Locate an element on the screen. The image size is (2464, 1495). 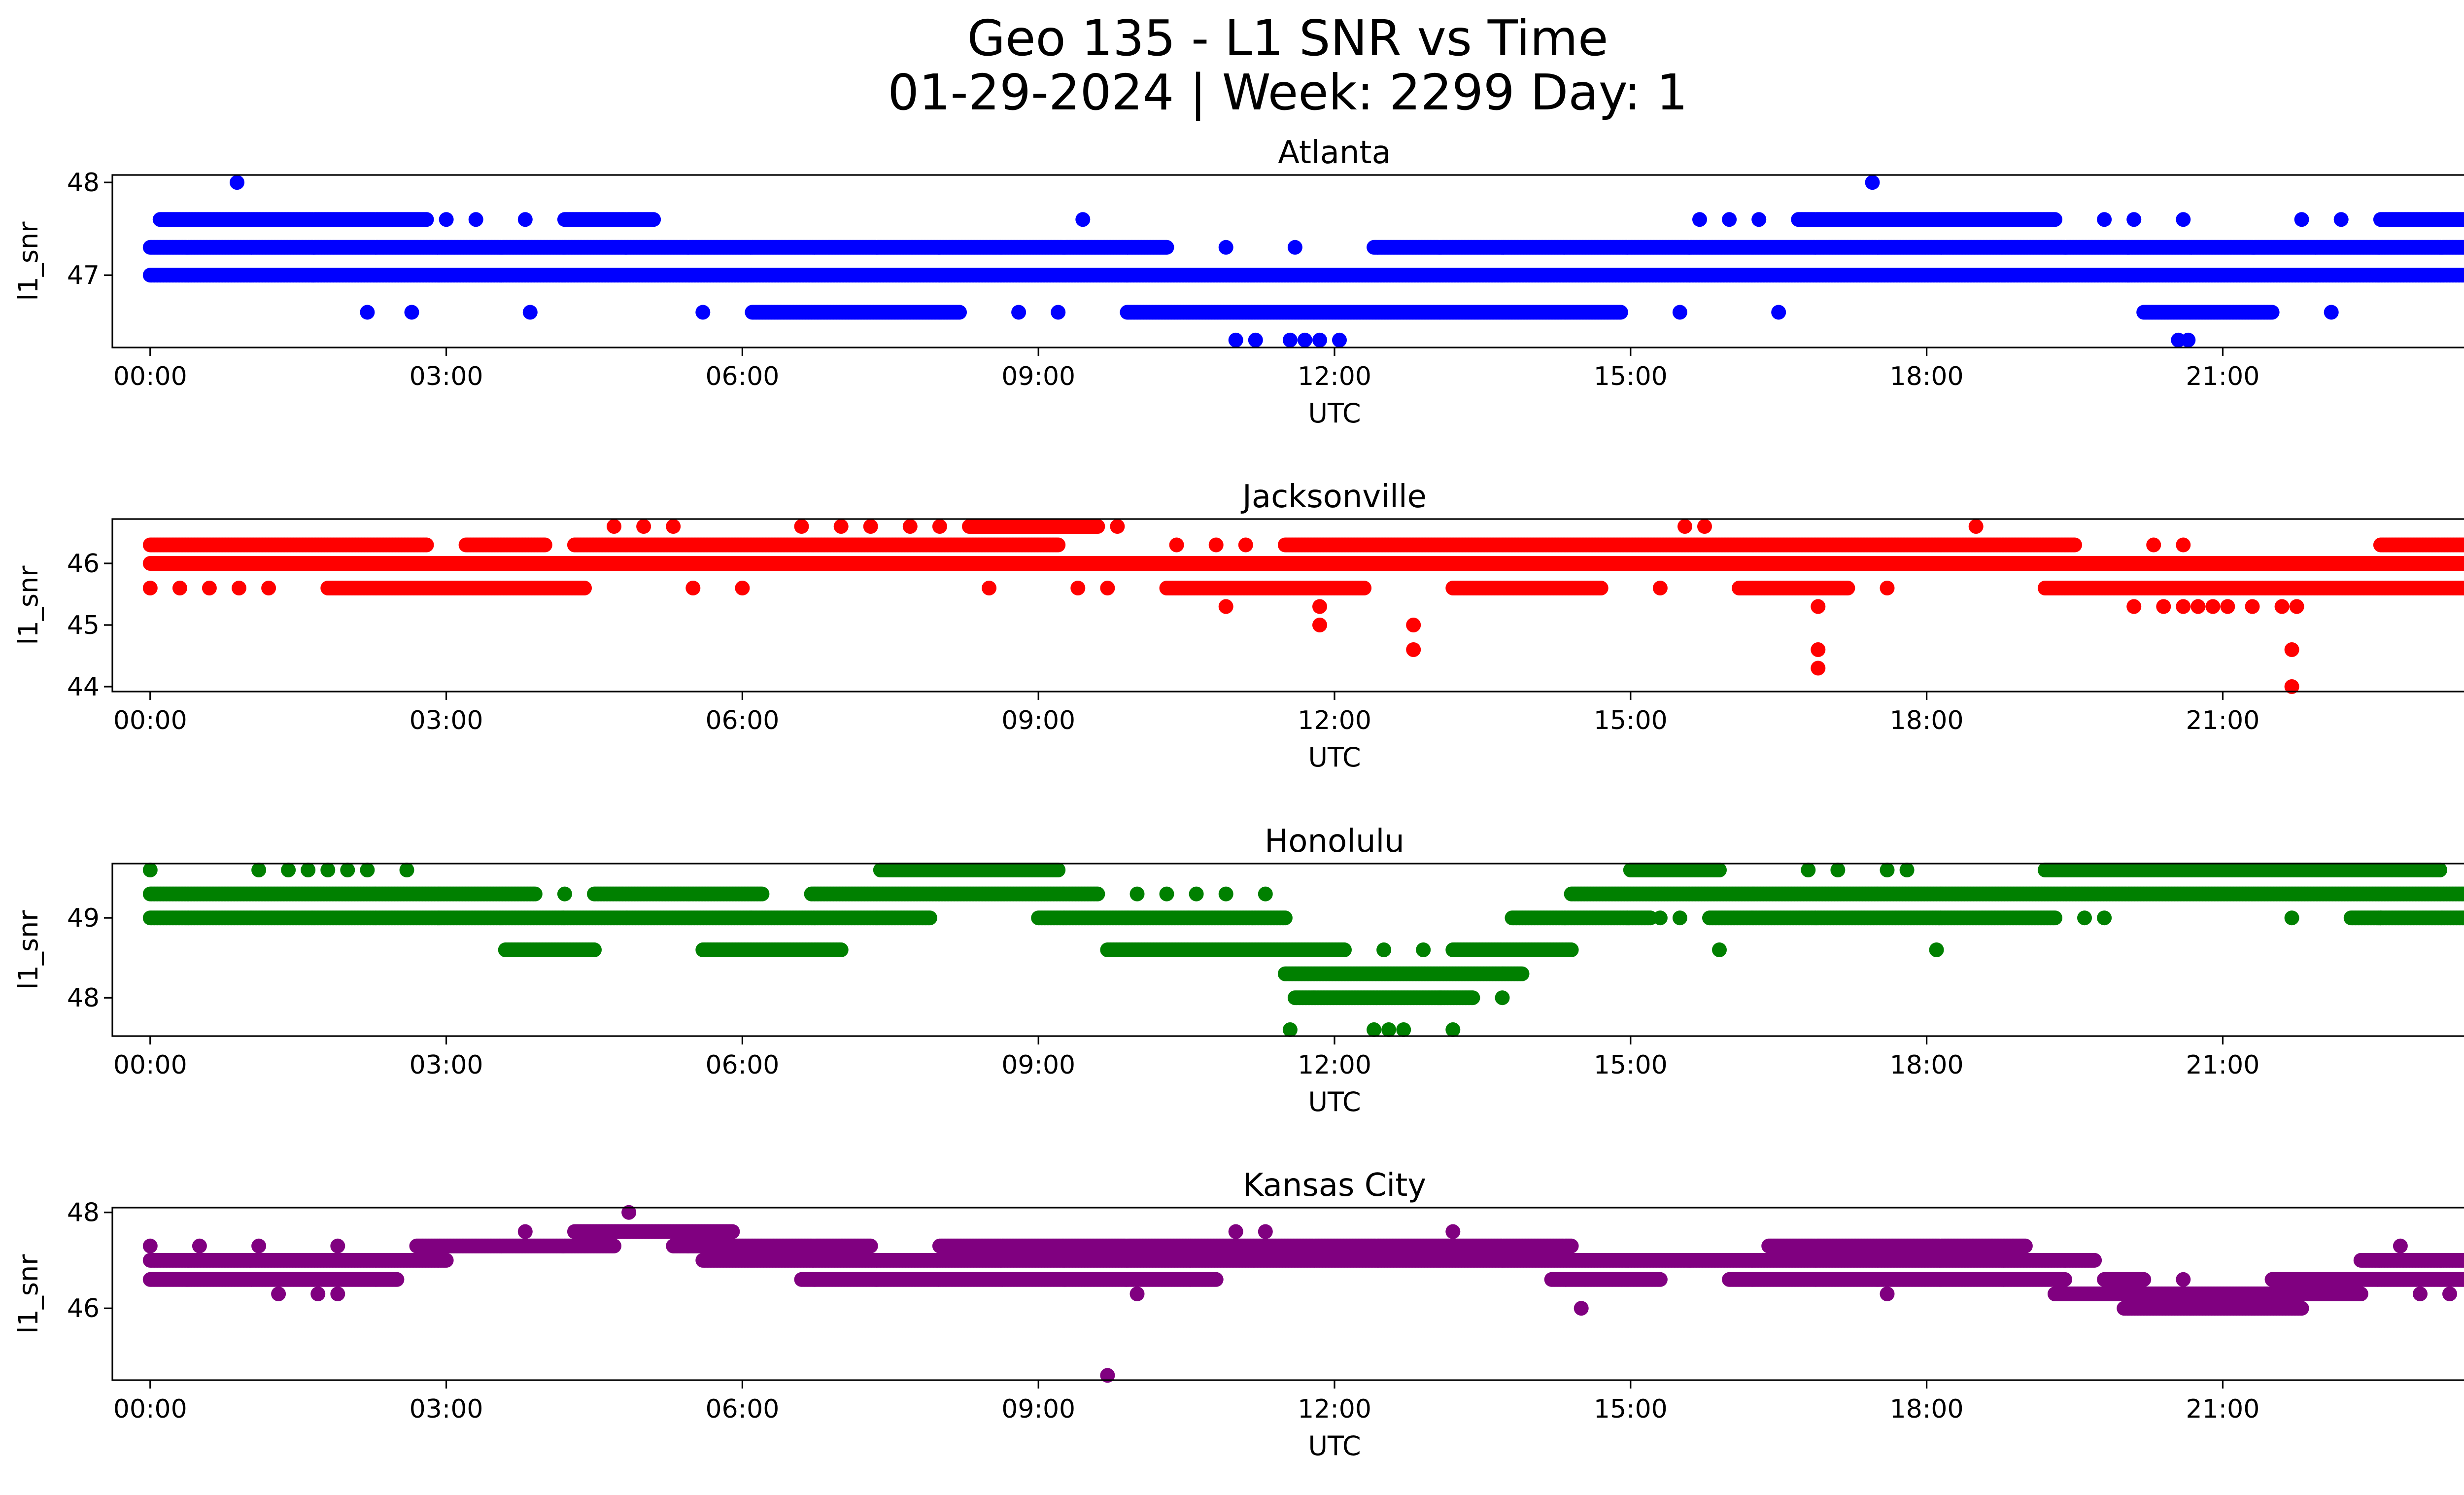
x-tick-label: 18:00 is located at coordinates (1927, 376).